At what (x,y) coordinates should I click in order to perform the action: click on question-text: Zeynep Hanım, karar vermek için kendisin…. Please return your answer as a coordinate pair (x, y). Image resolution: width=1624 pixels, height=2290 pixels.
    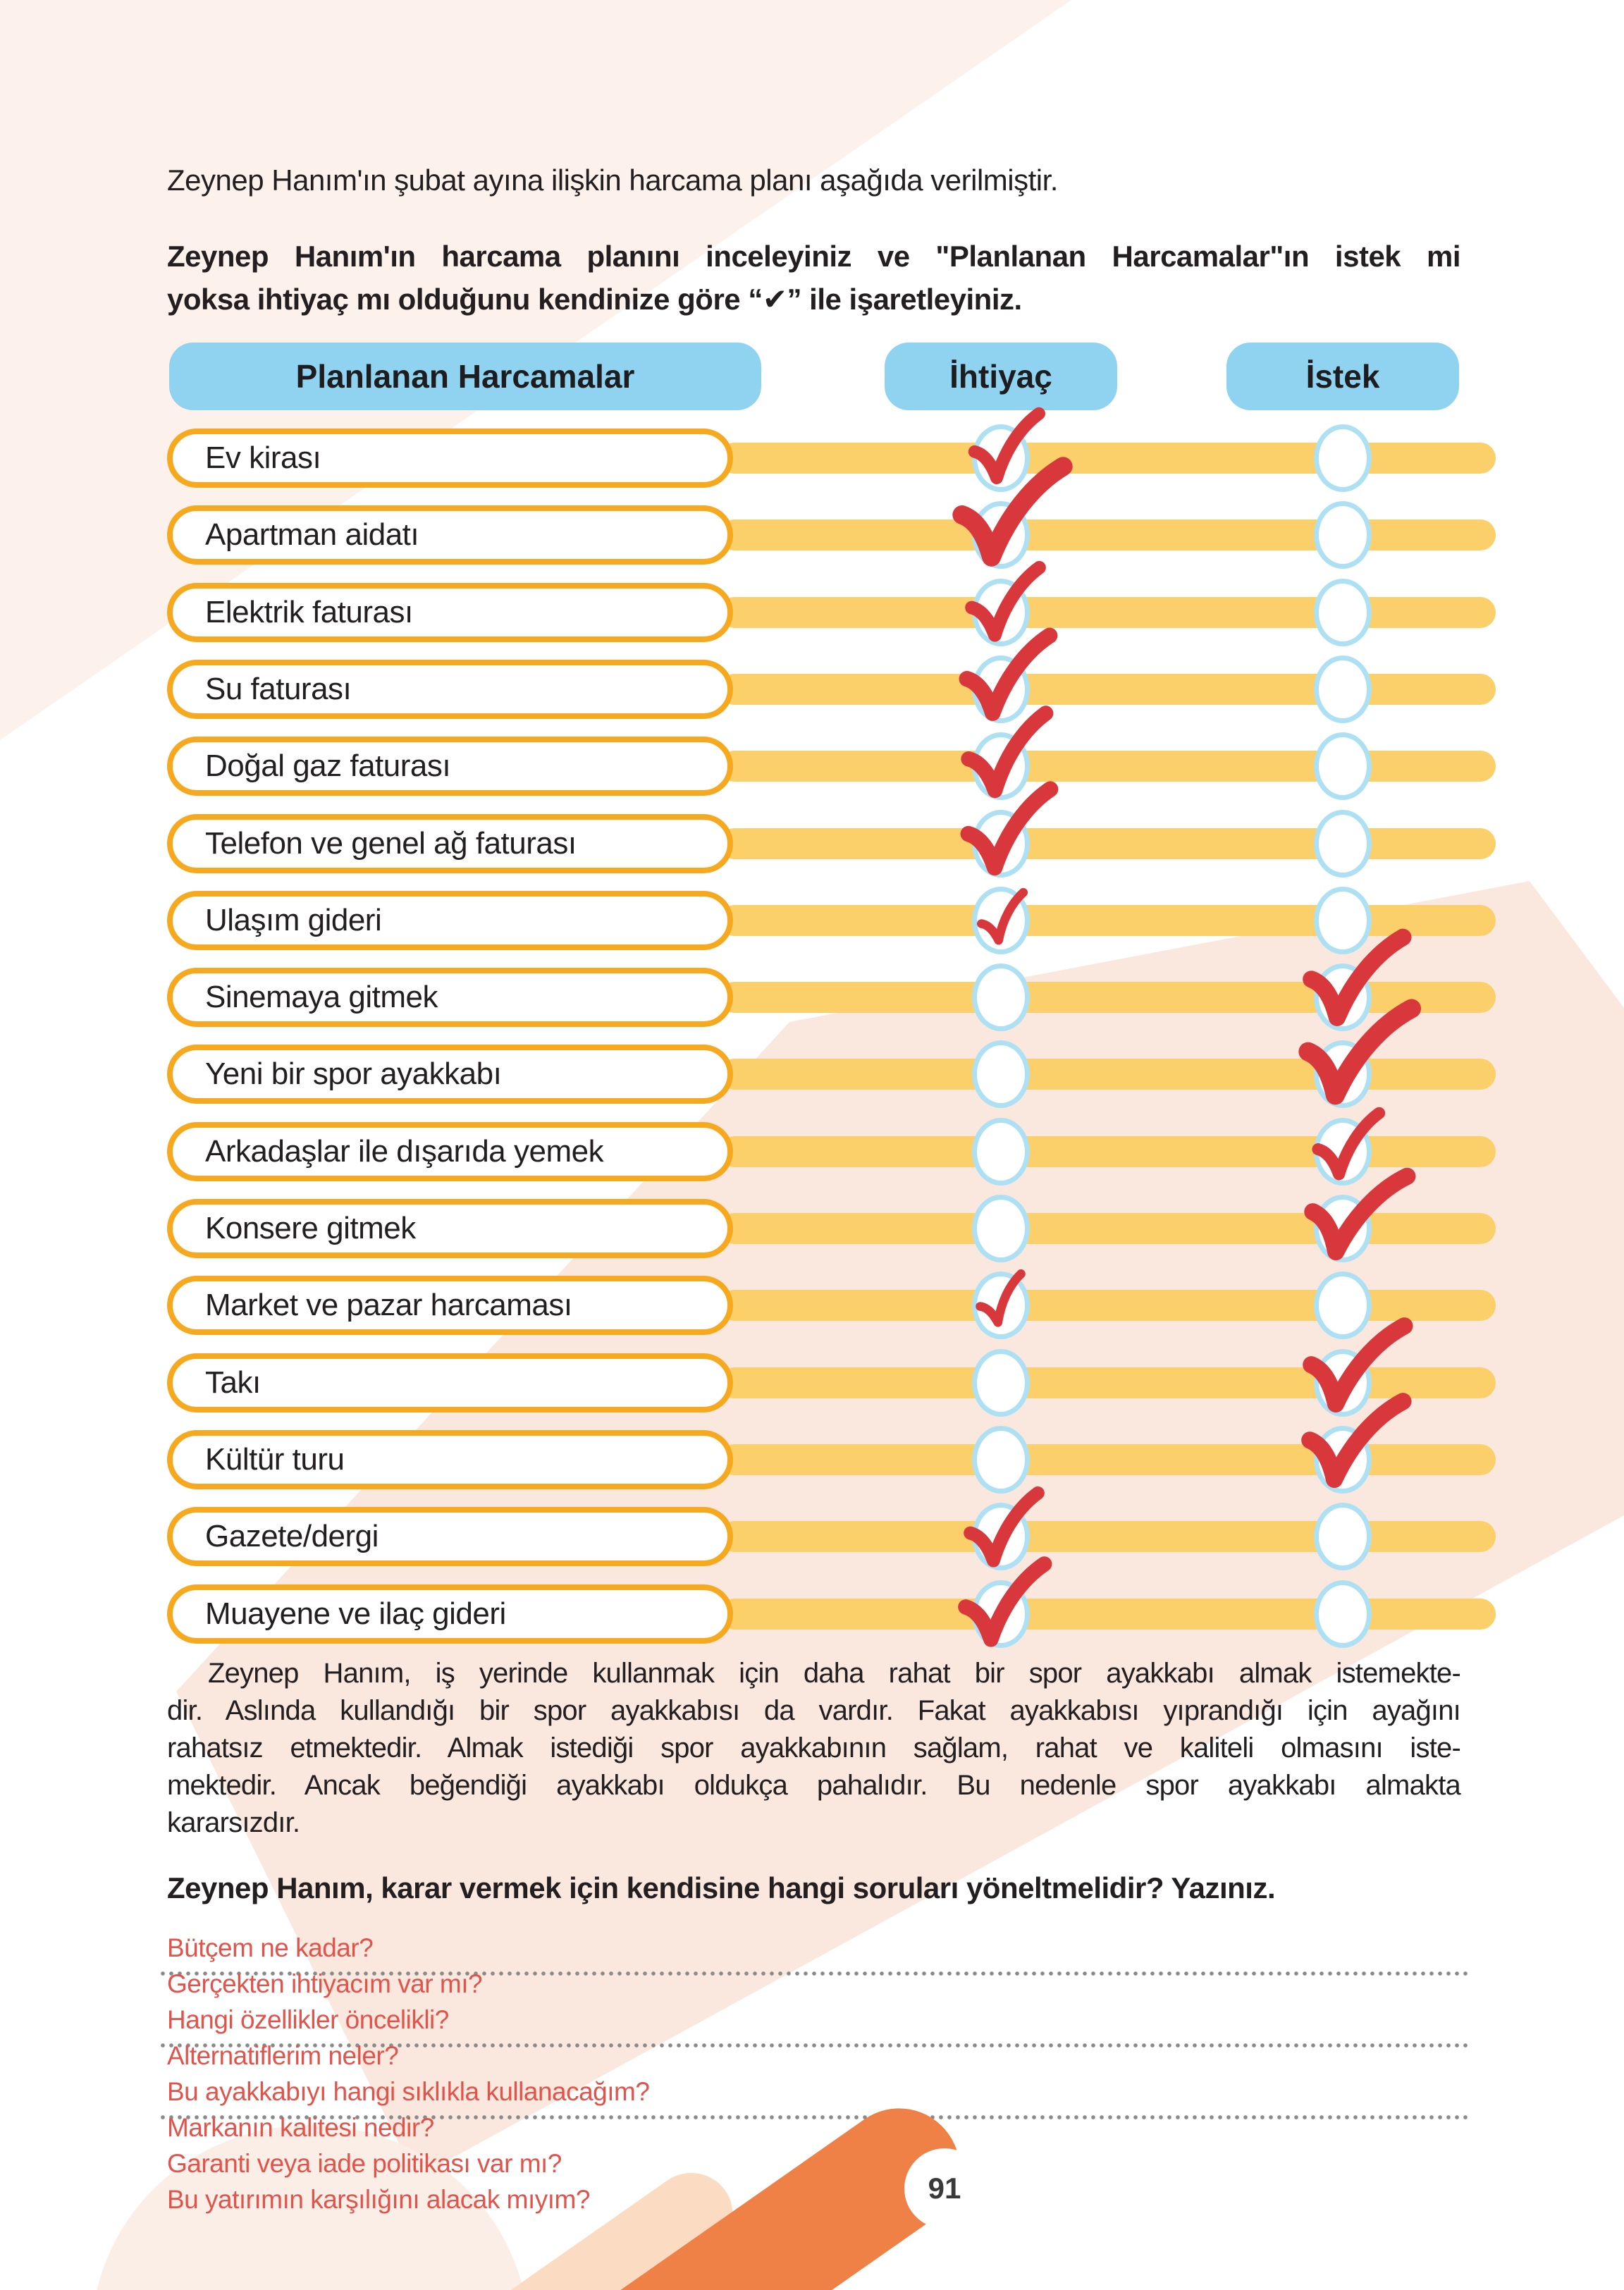
    Looking at the image, I should click on (721, 1888).